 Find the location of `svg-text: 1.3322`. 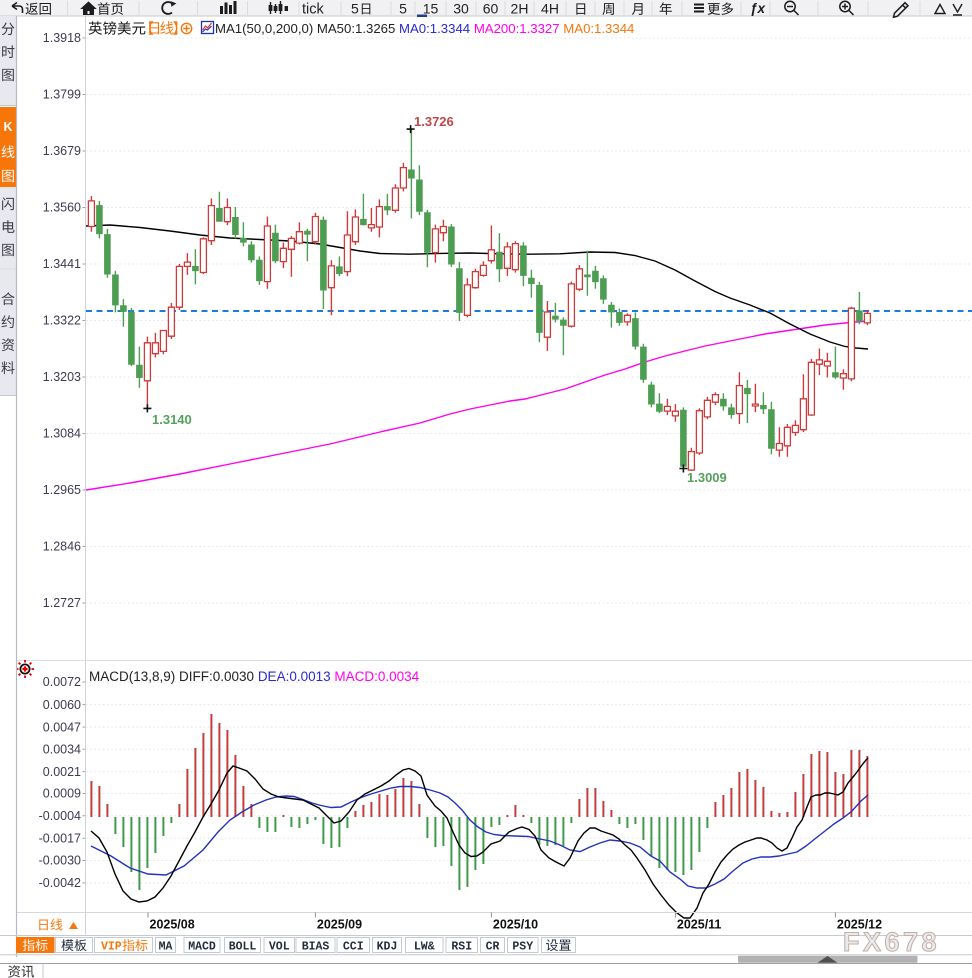

svg-text: 1.3322 is located at coordinates (62, 321).